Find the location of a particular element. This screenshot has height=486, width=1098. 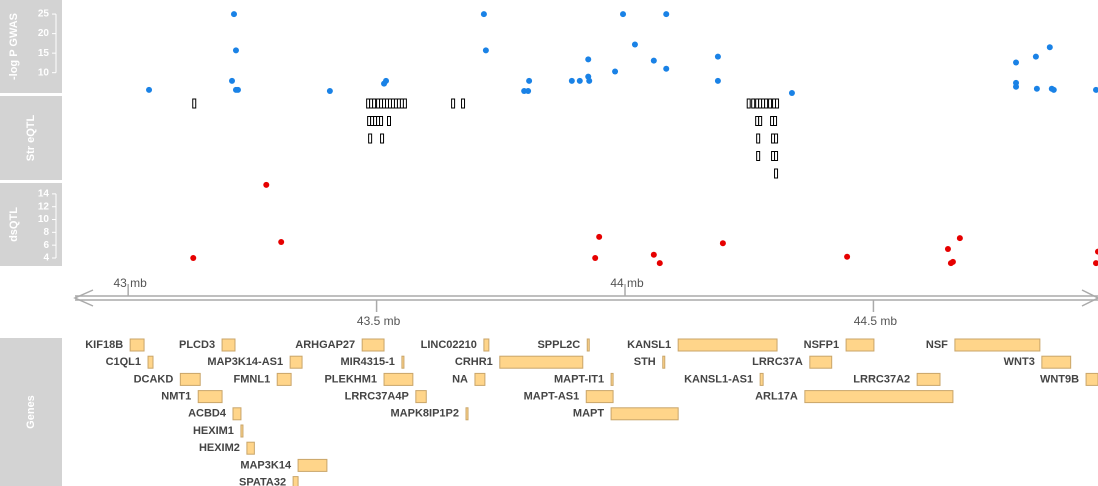

gene-label: LINC02210 is located at coordinates (449, 345).